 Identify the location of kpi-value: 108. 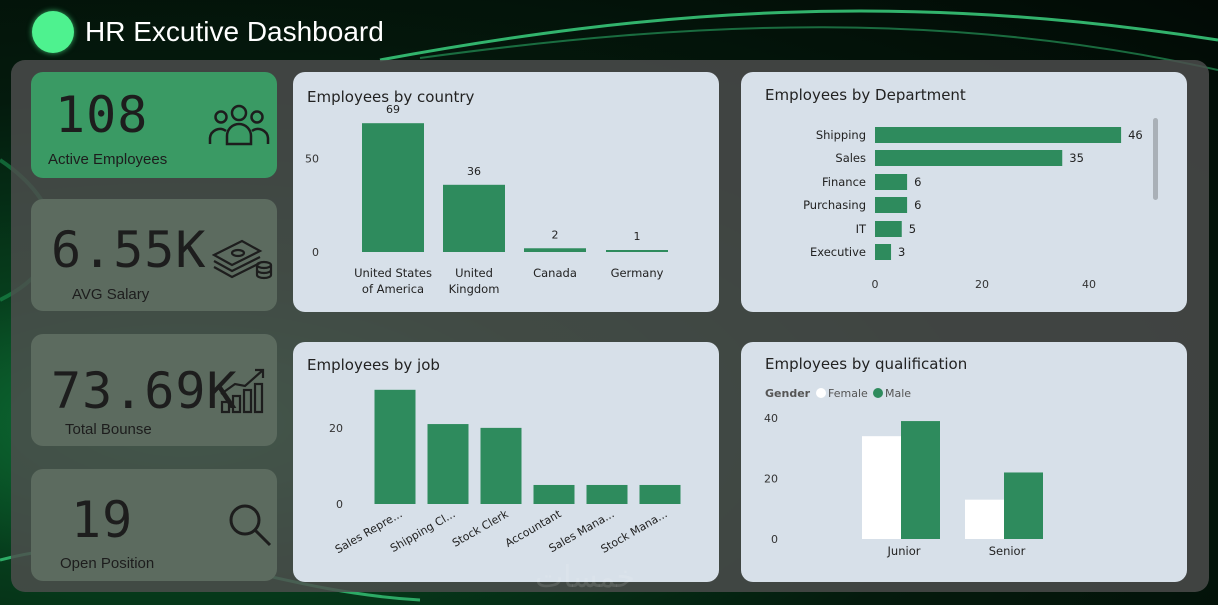
(102, 115).